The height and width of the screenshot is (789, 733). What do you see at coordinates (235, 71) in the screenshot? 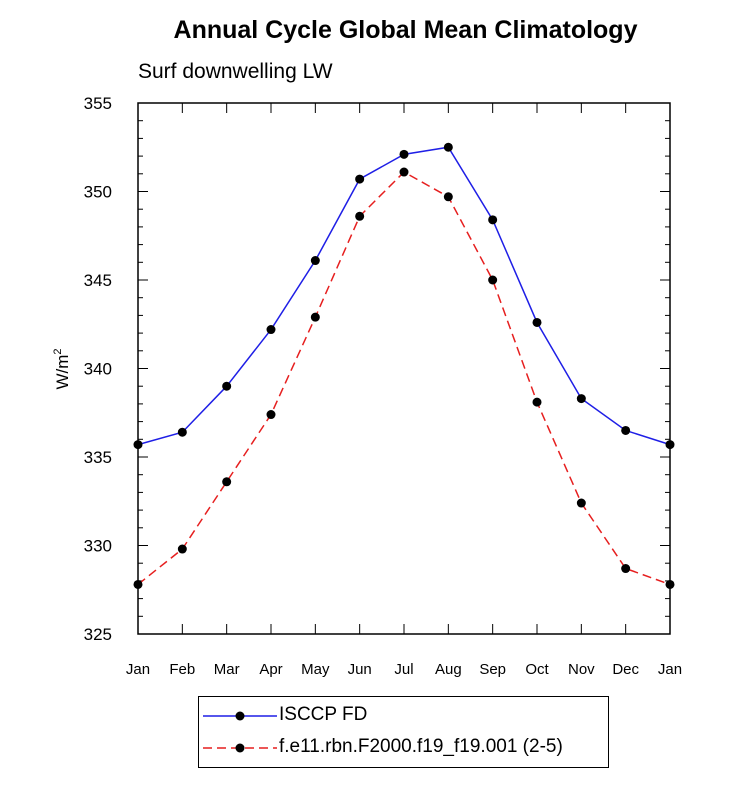
I see `chart-subtitle: Surf downwelling LW` at bounding box center [235, 71].